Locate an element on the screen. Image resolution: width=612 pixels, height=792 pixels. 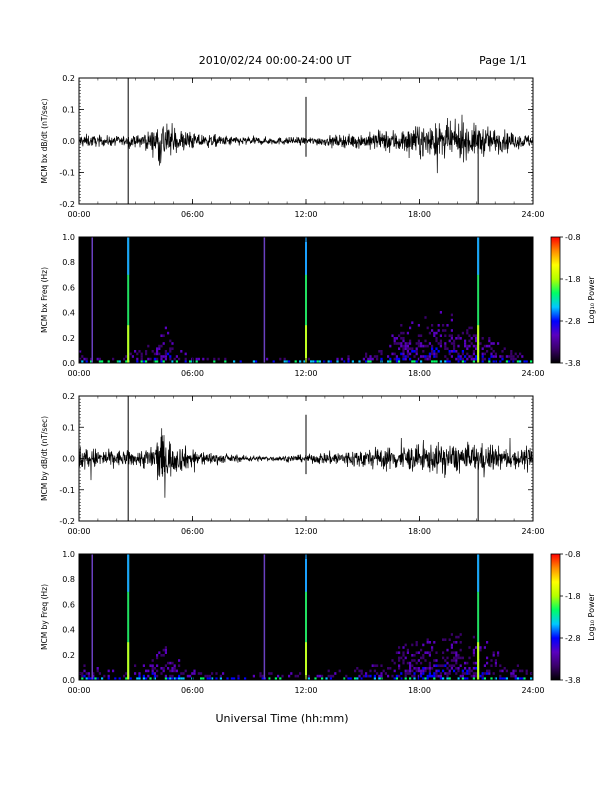
bx-spectrogram-ytick-label: 0.4 is located at coordinates (68, 313).